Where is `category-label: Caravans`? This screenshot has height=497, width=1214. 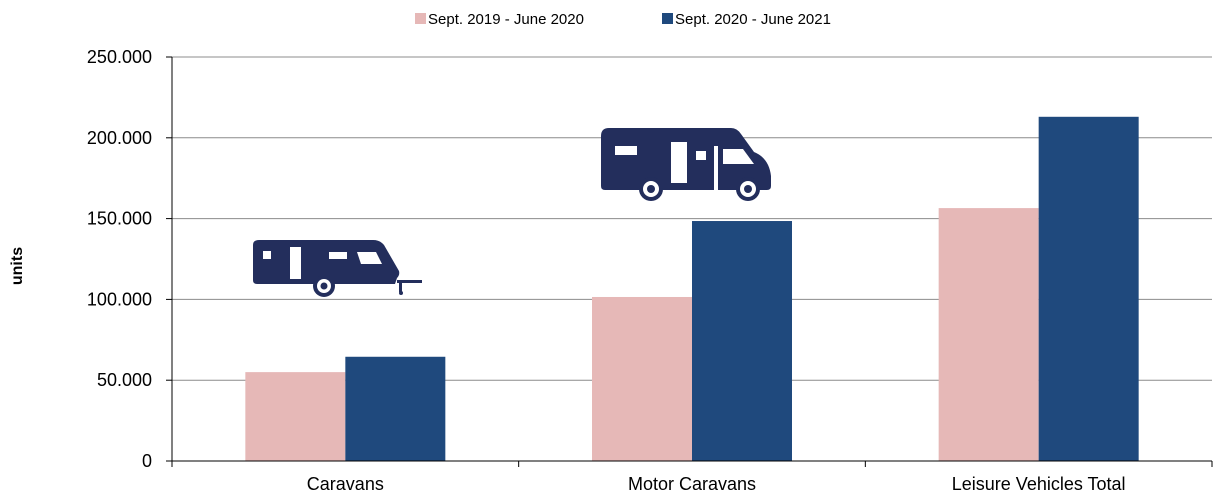 category-label: Caravans is located at coordinates (345, 484).